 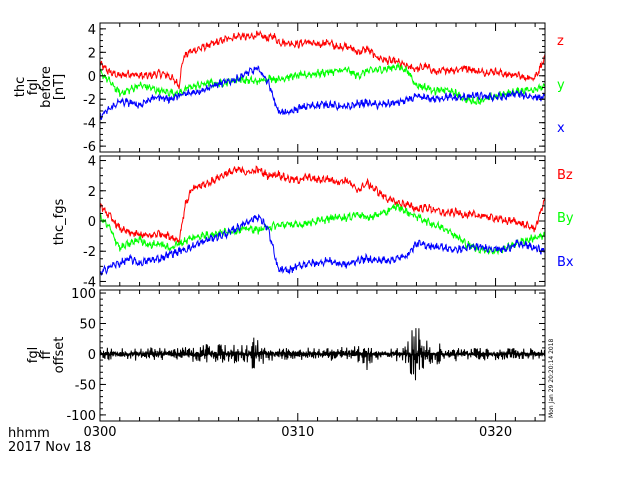 I want to click on panel2-ylabel-line1: thc_fgs, so click(x=59, y=221).